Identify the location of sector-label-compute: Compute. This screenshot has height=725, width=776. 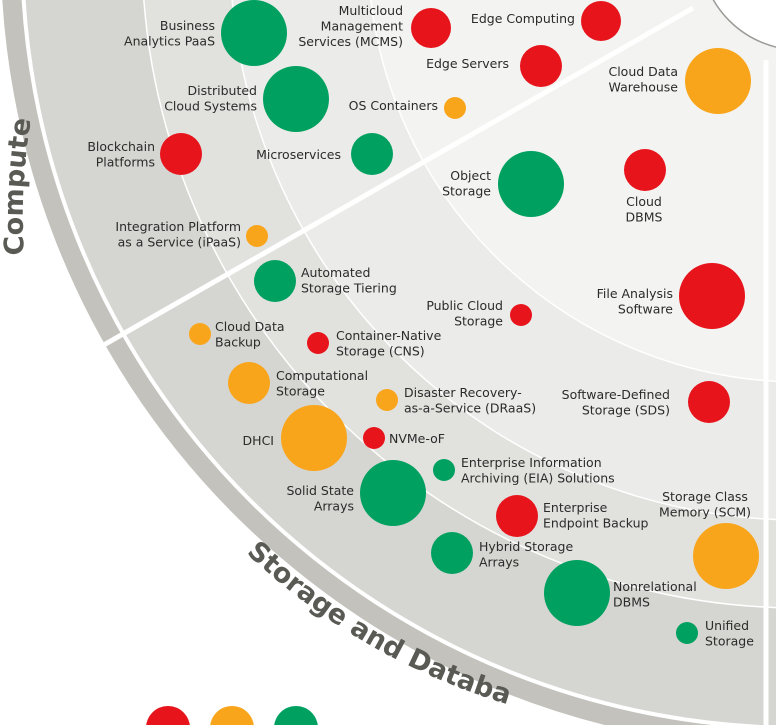
(19, 186).